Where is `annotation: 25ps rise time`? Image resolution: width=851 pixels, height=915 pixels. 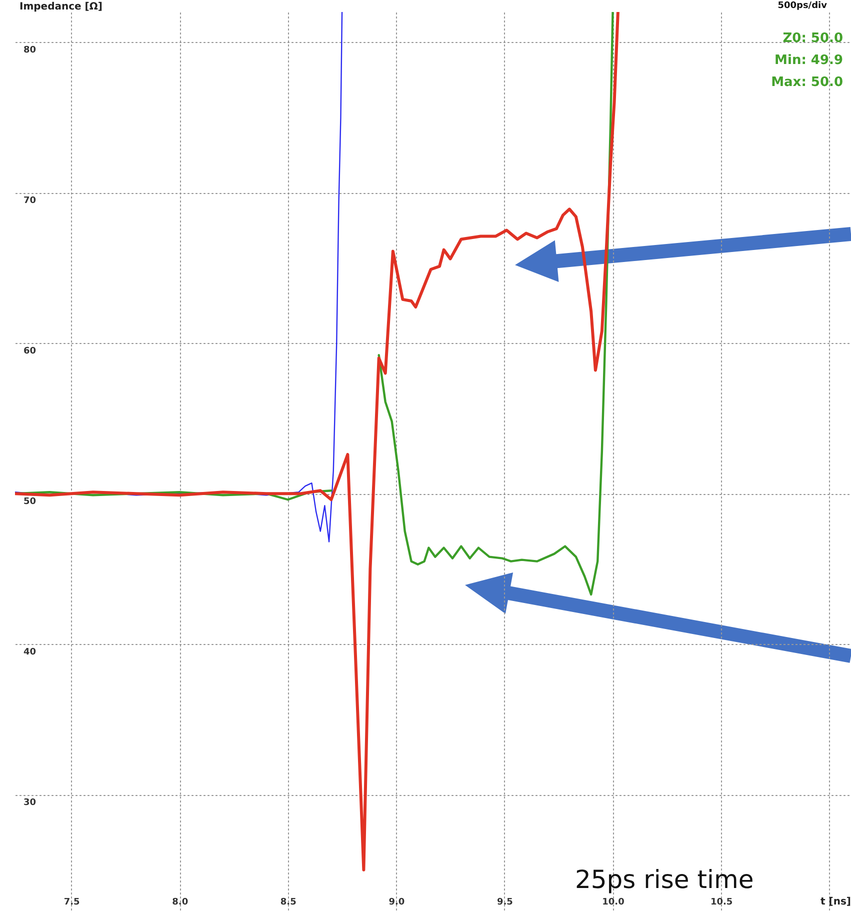
annotation: 25ps rise time is located at coordinates (664, 879).